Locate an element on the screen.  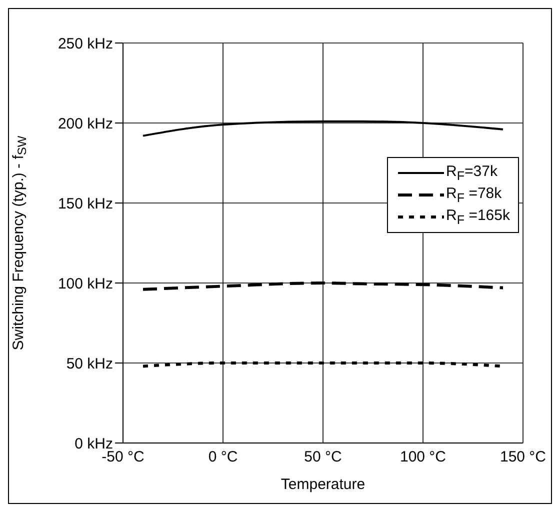
x-tick-label: 100 °C is located at coordinates (423, 457).